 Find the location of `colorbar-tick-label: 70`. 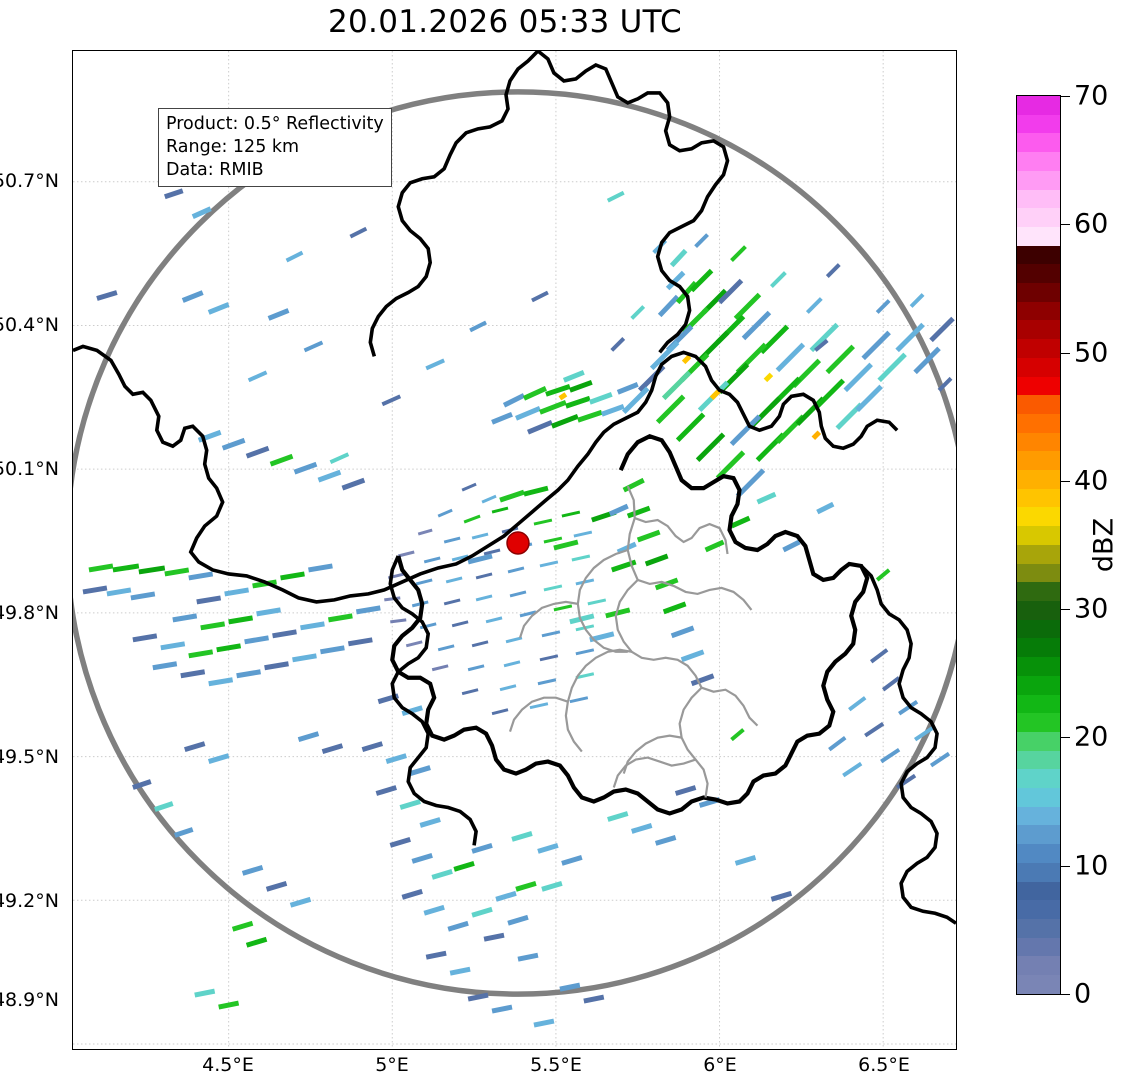

colorbar-tick-label: 70 is located at coordinates (1091, 96).